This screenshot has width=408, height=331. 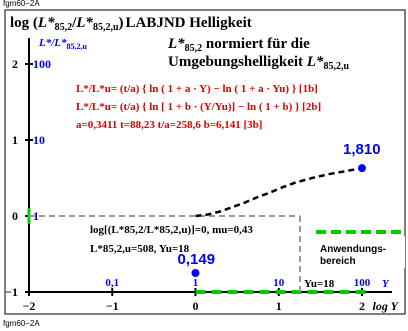 What do you see at coordinates (196, 283) in the screenshot?
I see `x-secondary-tick-label: 1` at bounding box center [196, 283].